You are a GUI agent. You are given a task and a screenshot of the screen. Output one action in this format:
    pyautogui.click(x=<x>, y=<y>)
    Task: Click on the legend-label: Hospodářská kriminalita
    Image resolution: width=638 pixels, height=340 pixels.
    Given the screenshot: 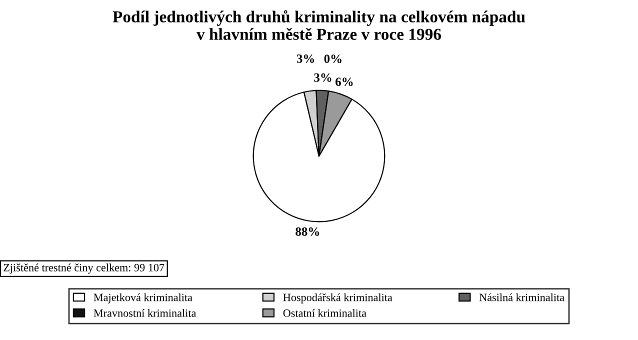 What is the action you would take?
    pyautogui.click(x=337, y=298)
    